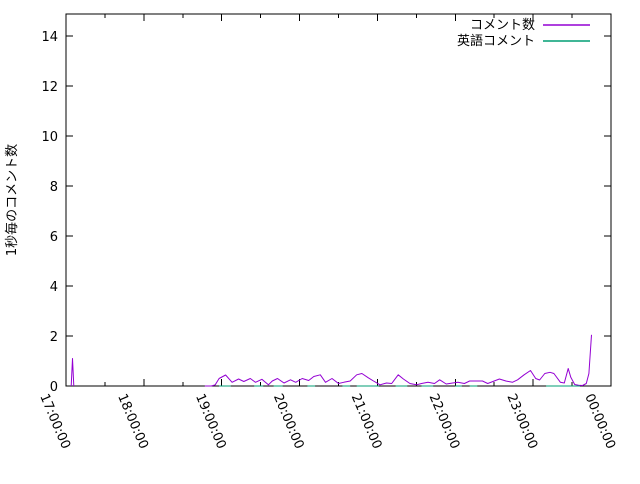  I want to click on series-line-コメント数, so click(331, 360).